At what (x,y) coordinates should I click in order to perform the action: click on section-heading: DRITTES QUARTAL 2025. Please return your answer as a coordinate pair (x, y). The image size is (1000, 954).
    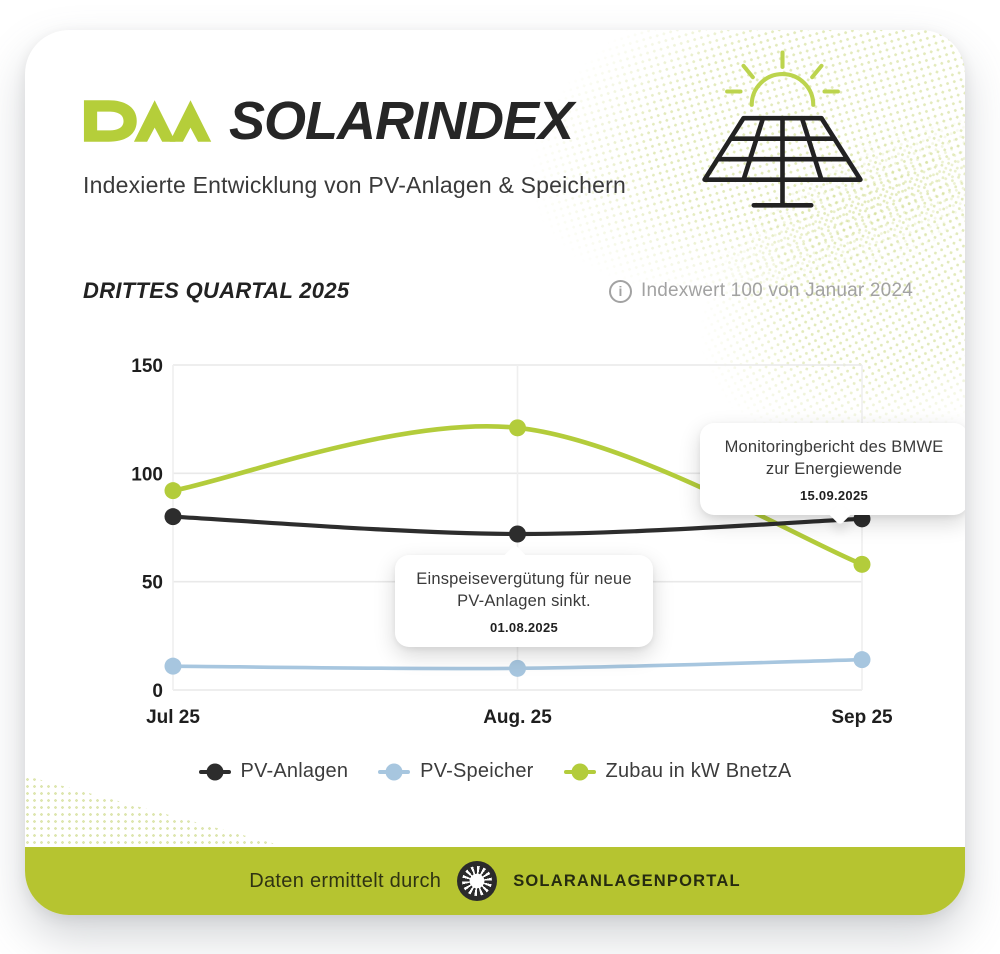
    Looking at the image, I should click on (216, 290).